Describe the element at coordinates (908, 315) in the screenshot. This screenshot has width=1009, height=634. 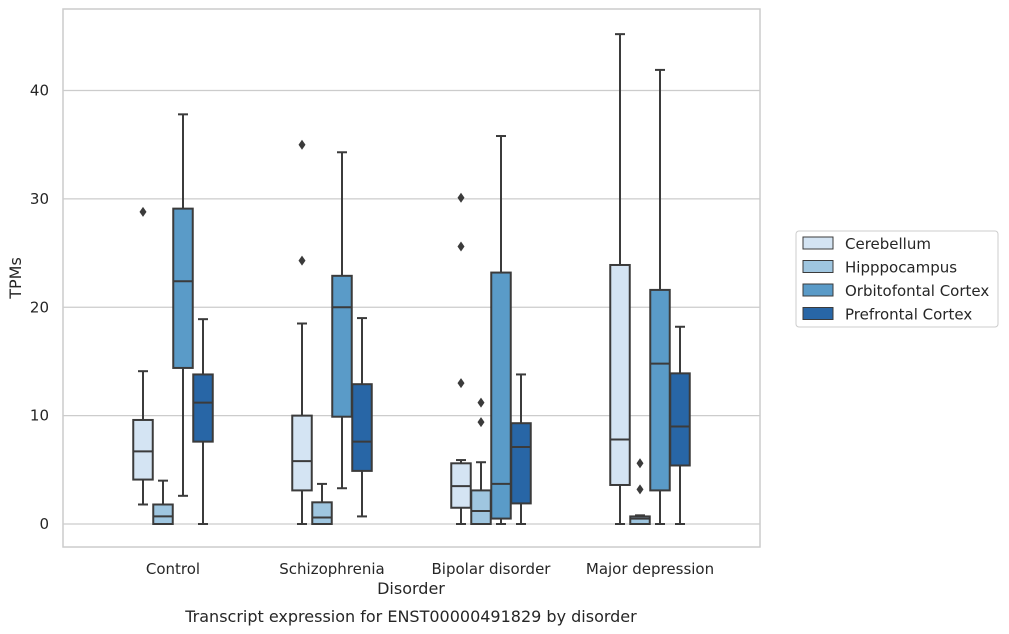
I see `legend-label: Prefrontal Cortex` at that location.